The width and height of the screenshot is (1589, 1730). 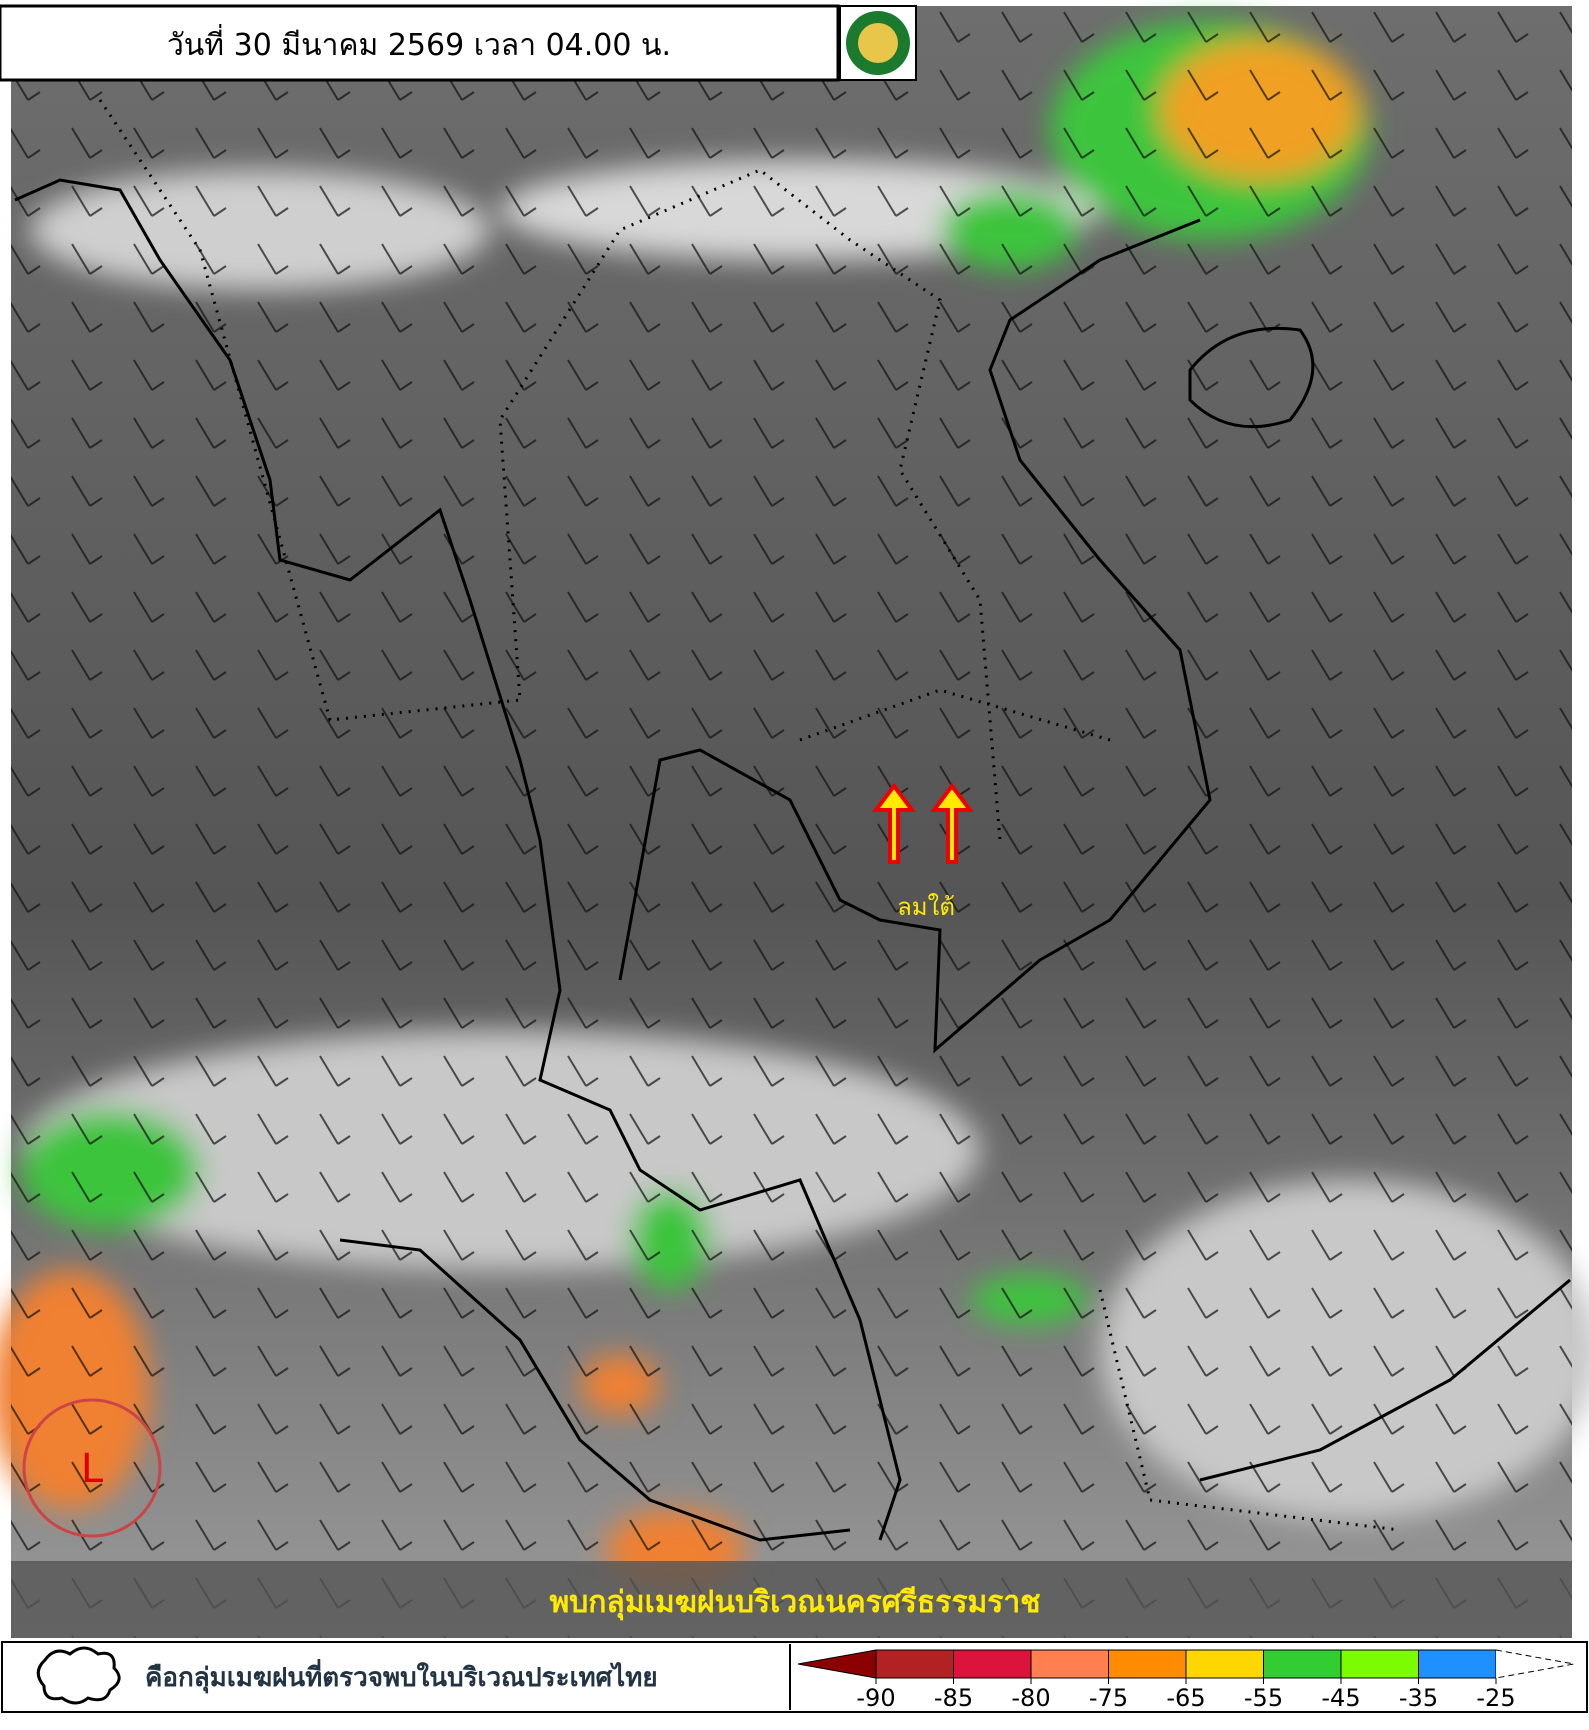 I want to click on low-pressure-circle, so click(x=92, y=1468).